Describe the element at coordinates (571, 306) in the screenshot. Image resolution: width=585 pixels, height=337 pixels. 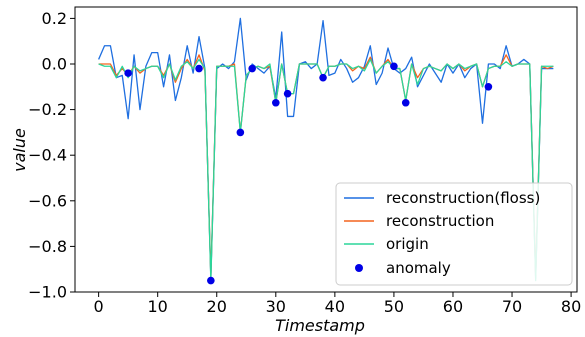
I see `x-tick-label: 80` at that location.